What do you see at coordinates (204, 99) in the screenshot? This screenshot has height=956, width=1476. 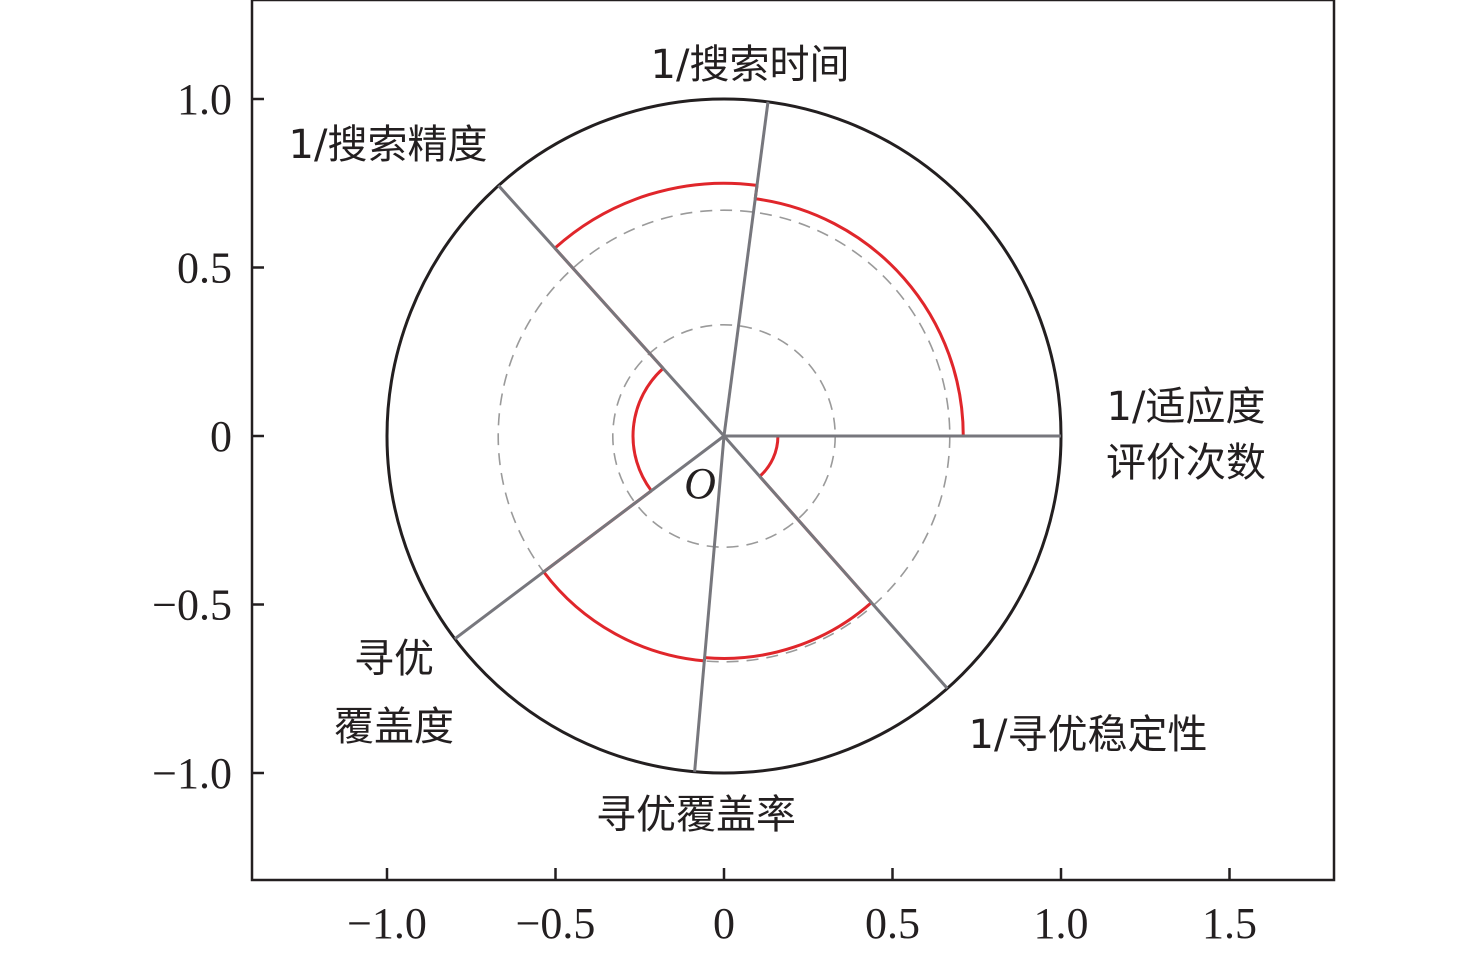 I see `y-tick-label-1: 1.0` at bounding box center [204, 99].